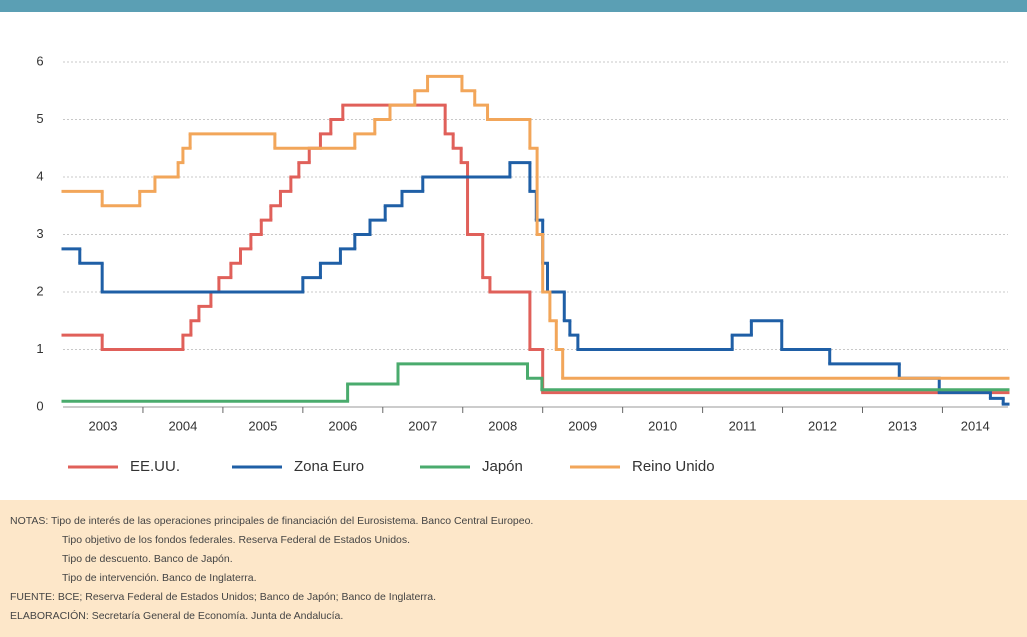 The height and width of the screenshot is (637, 1027). What do you see at coordinates (743, 425) in the screenshot?
I see `x-tick-label: 2011` at bounding box center [743, 425].